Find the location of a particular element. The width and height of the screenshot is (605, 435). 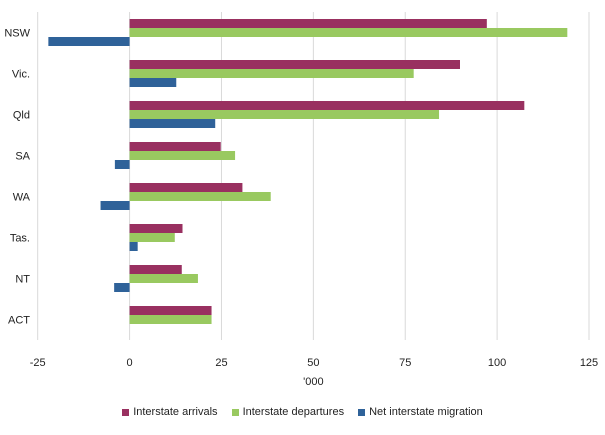

x-tick-label: 100 is located at coordinates (497, 363).